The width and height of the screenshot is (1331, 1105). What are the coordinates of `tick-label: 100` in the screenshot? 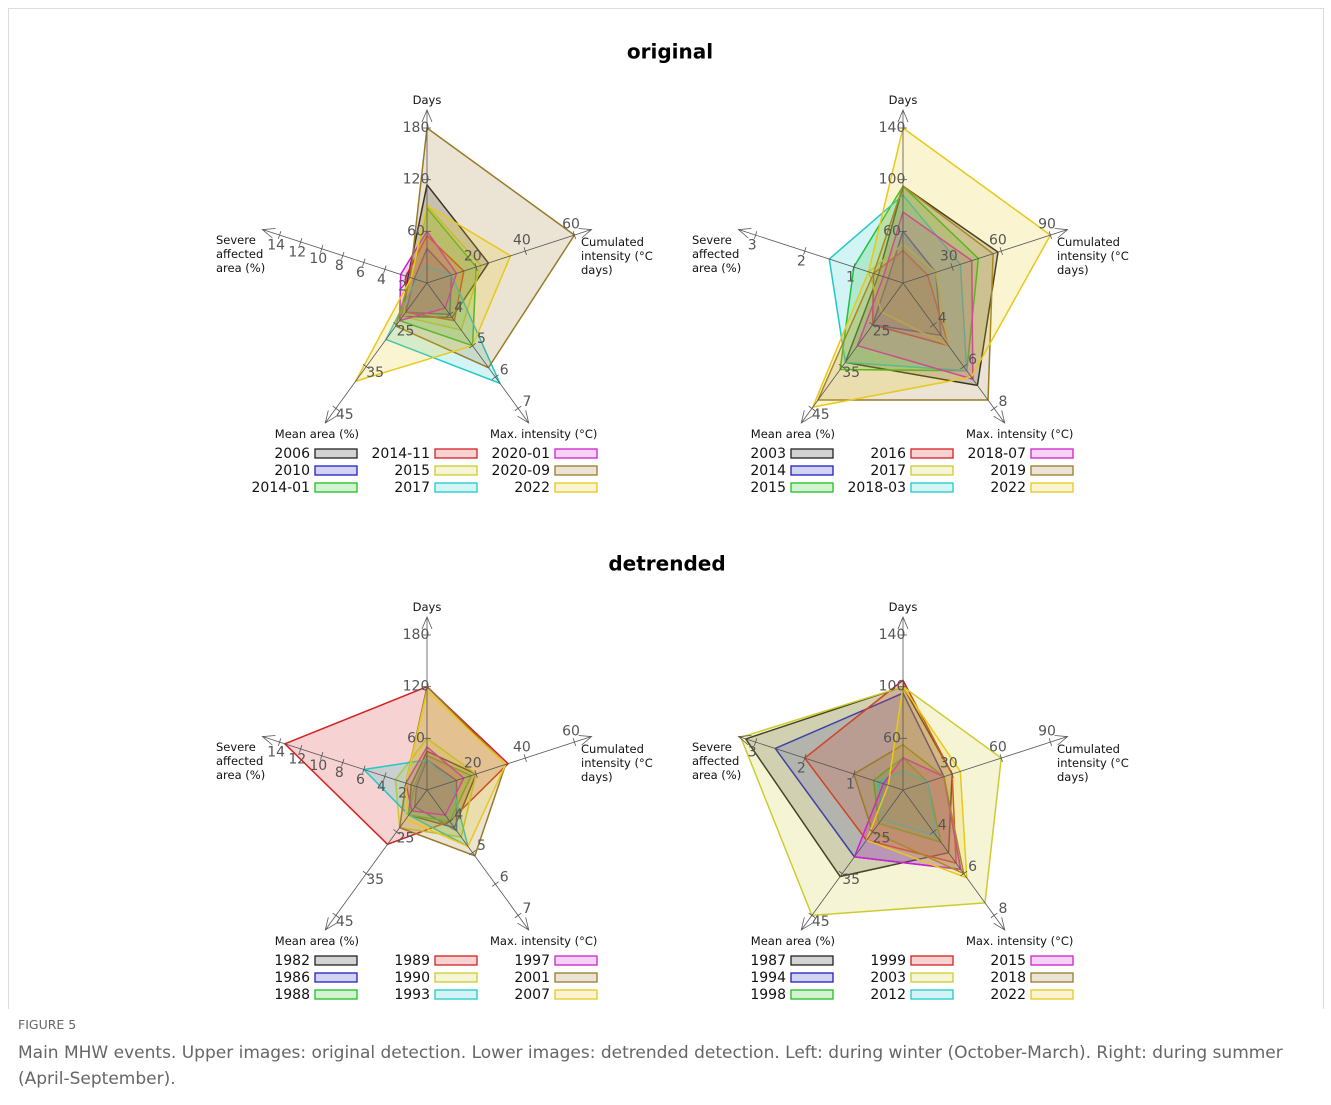 It's located at (892, 687).